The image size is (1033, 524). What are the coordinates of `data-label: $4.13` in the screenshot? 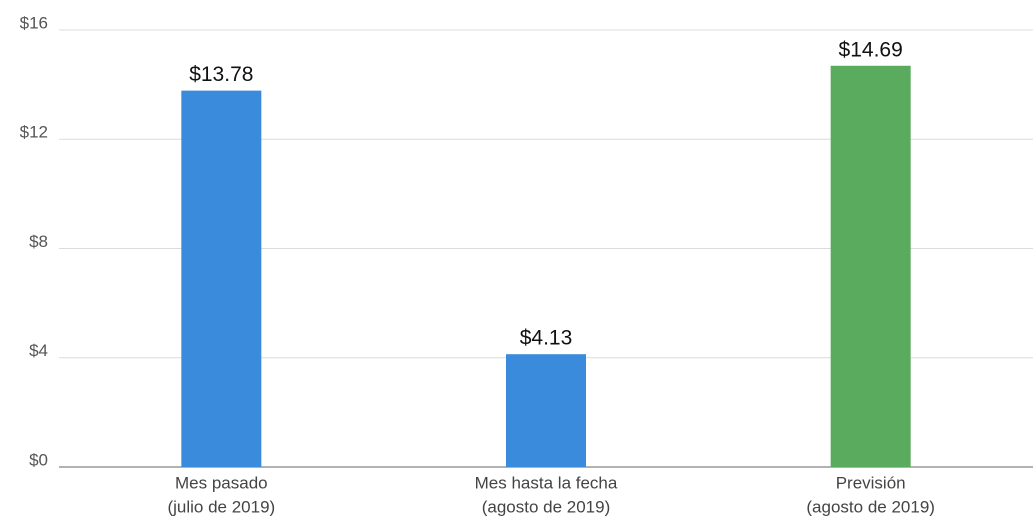 It's located at (546, 338).